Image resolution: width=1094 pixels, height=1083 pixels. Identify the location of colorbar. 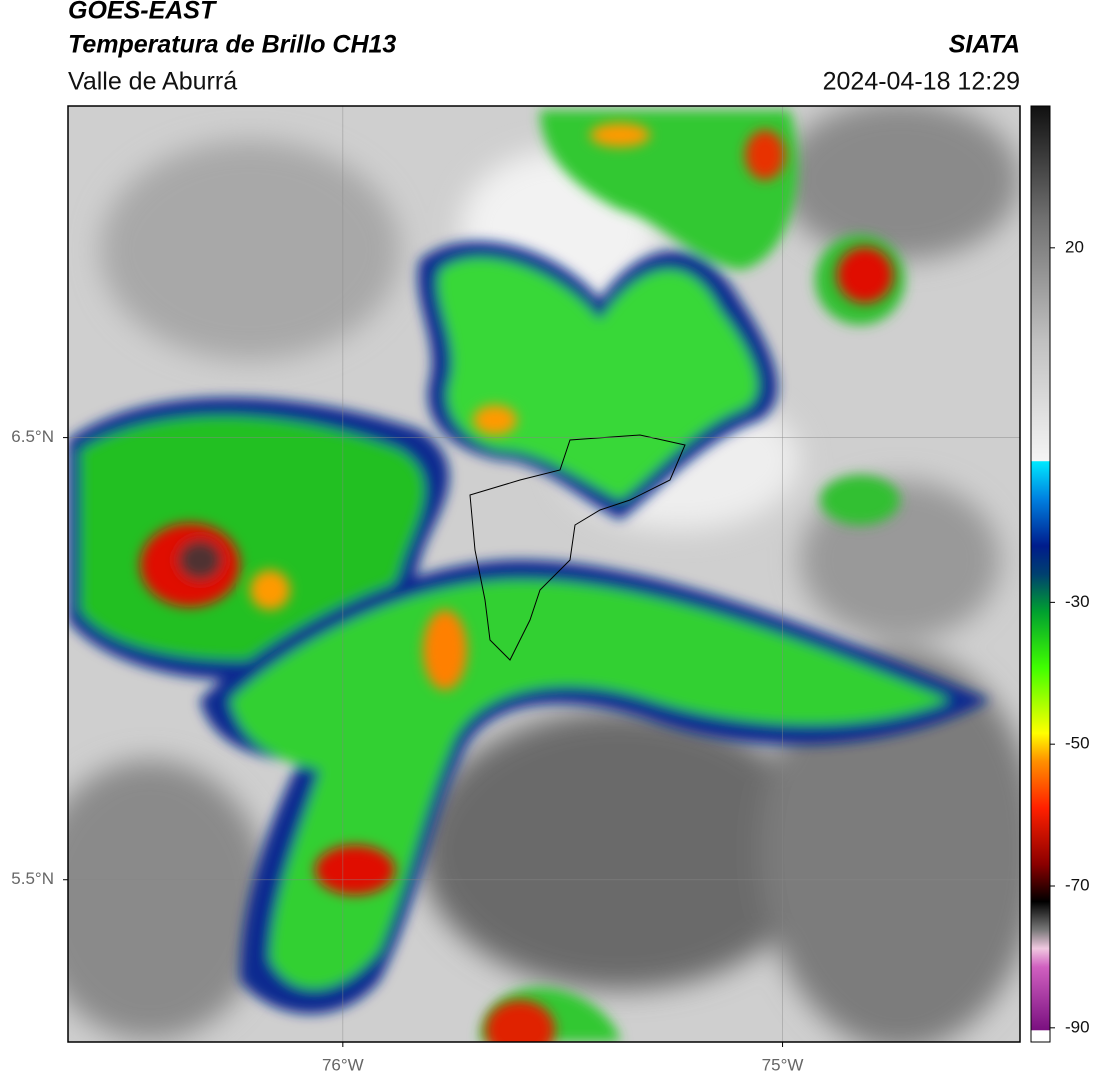
(1040, 574).